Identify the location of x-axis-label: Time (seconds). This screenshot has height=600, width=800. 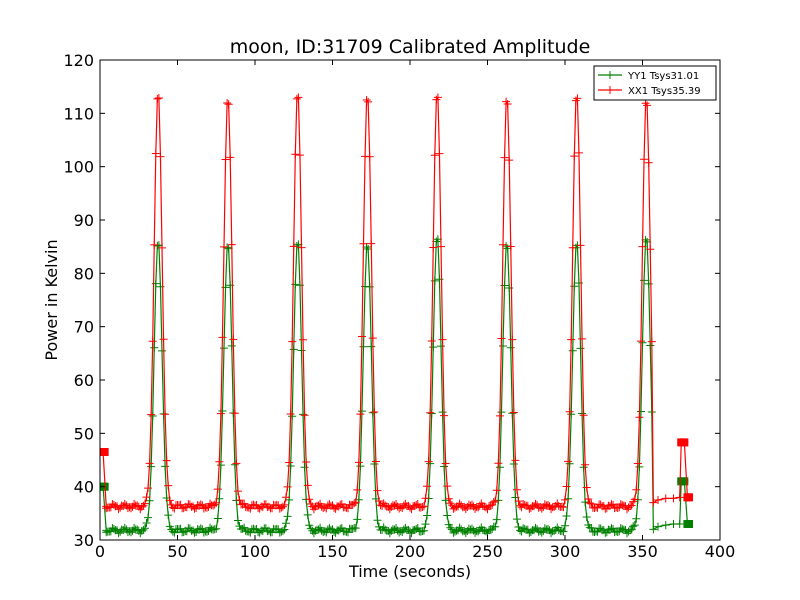
(409, 571).